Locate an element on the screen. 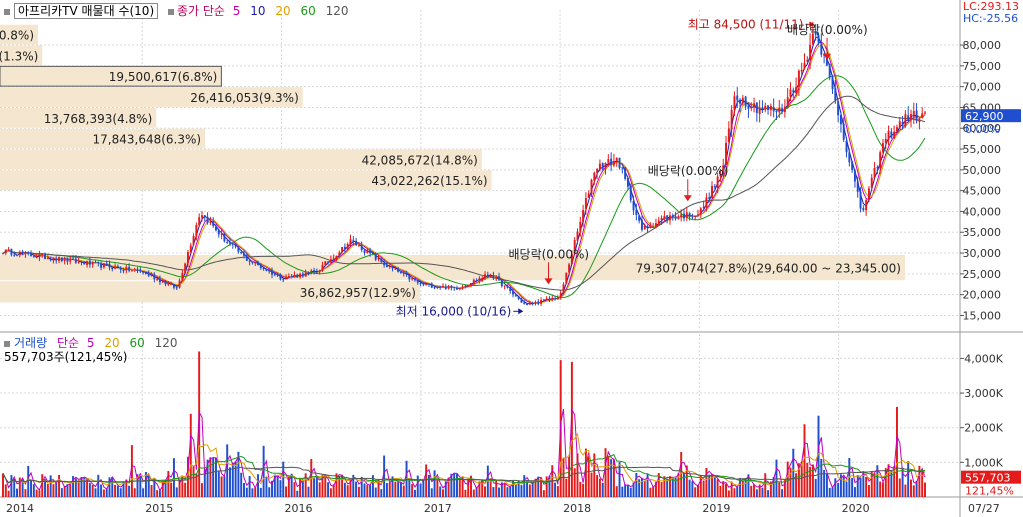  x-tick-label: 2016 is located at coordinates (299, 508).